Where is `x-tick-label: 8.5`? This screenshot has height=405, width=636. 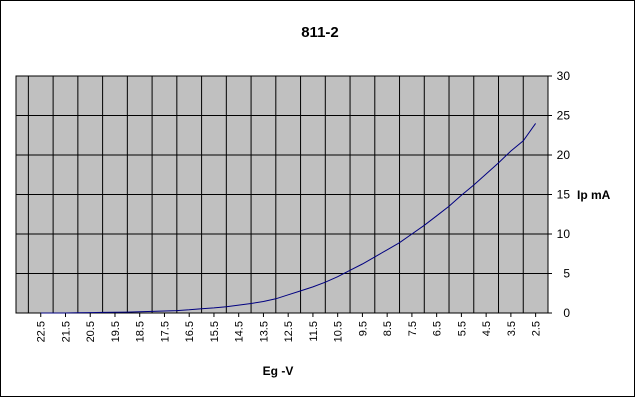 x-tick-label: 8.5 is located at coordinates (388, 328).